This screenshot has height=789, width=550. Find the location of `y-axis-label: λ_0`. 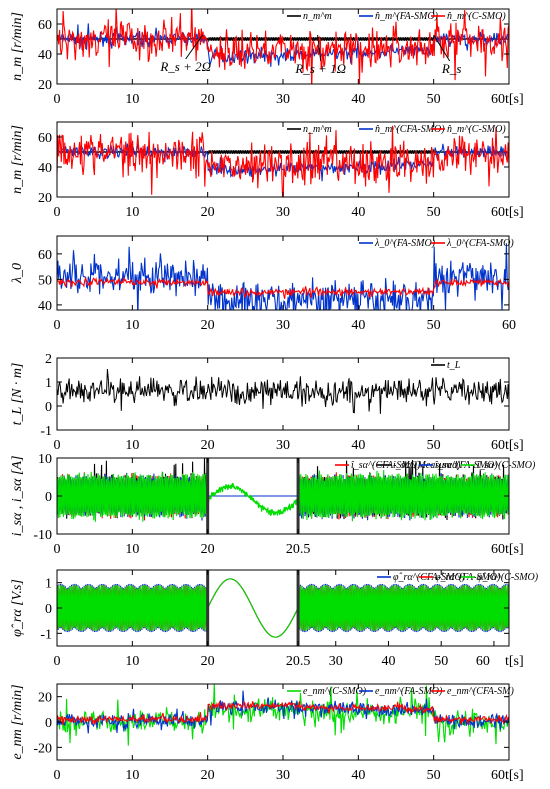

y-axis-label: λ_0 is located at coordinates (17, 273).